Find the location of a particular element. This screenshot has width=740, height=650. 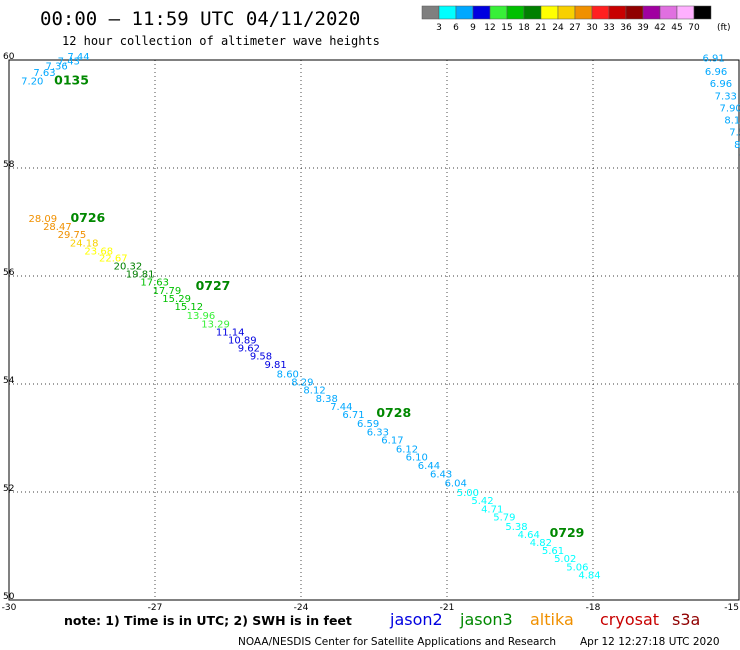

wave-height-value: 6.10 is located at coordinates (417, 458).